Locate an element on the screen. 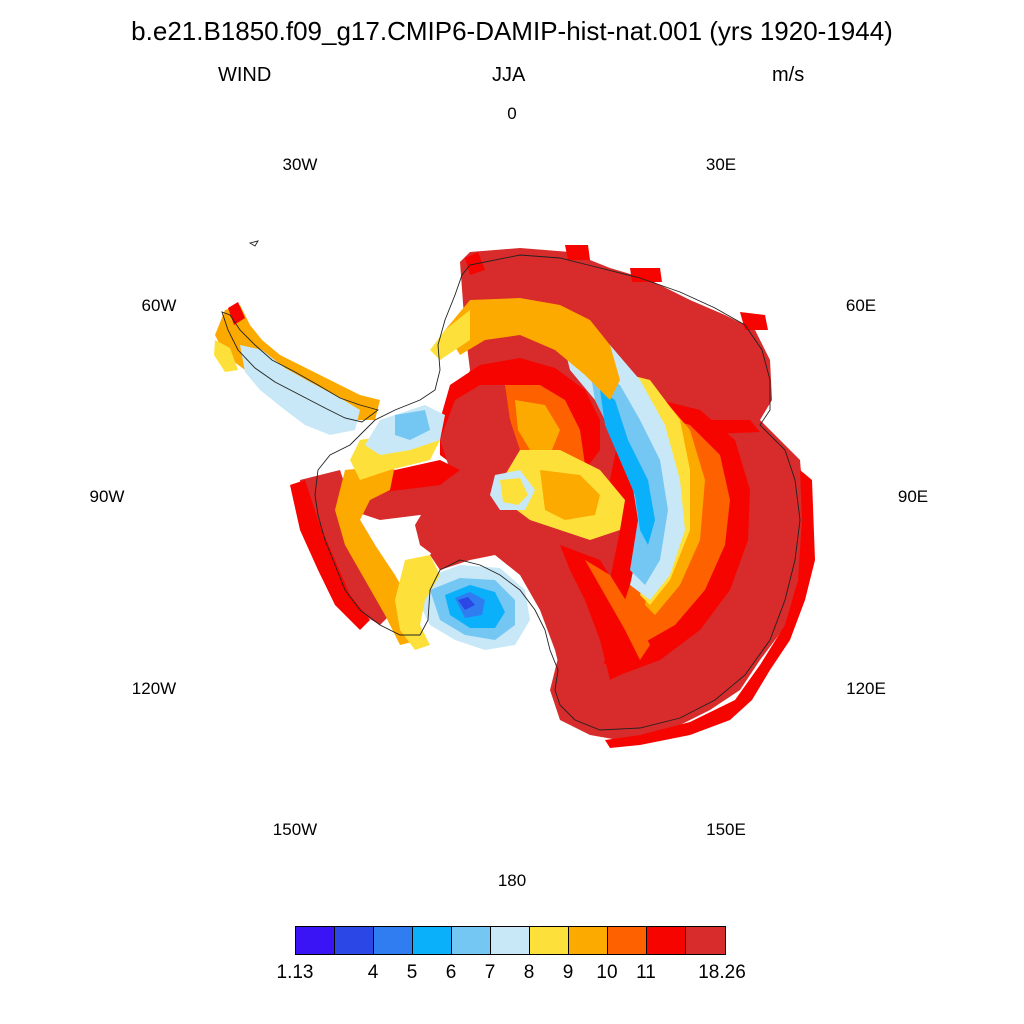  lon-label-180: 180 is located at coordinates (512, 880).